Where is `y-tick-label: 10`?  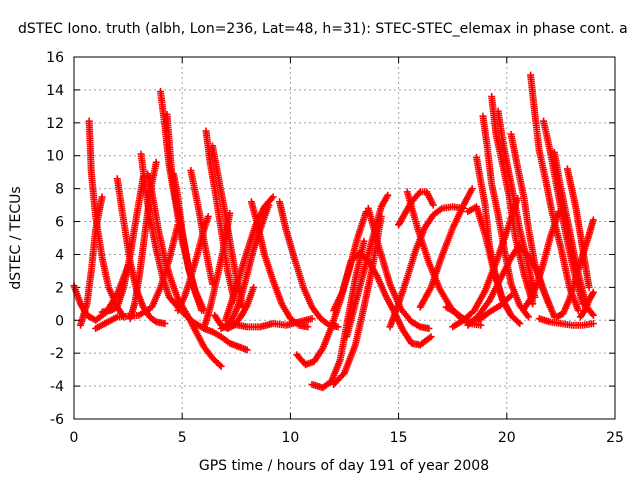
y-tick-label: 10 is located at coordinates (55, 157).